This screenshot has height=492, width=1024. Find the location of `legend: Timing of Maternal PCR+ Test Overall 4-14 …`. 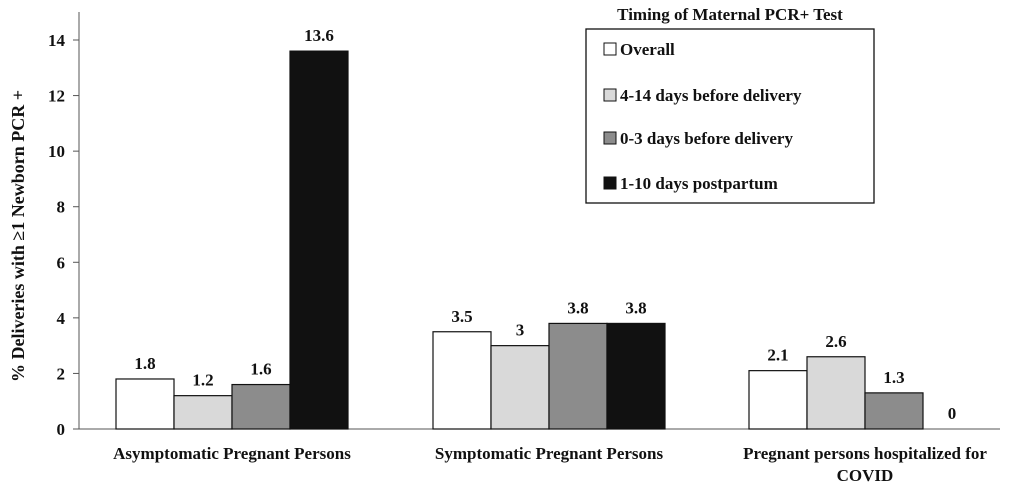

legend: Timing of Maternal PCR+ Test Overall 4-14 … is located at coordinates (730, 104).